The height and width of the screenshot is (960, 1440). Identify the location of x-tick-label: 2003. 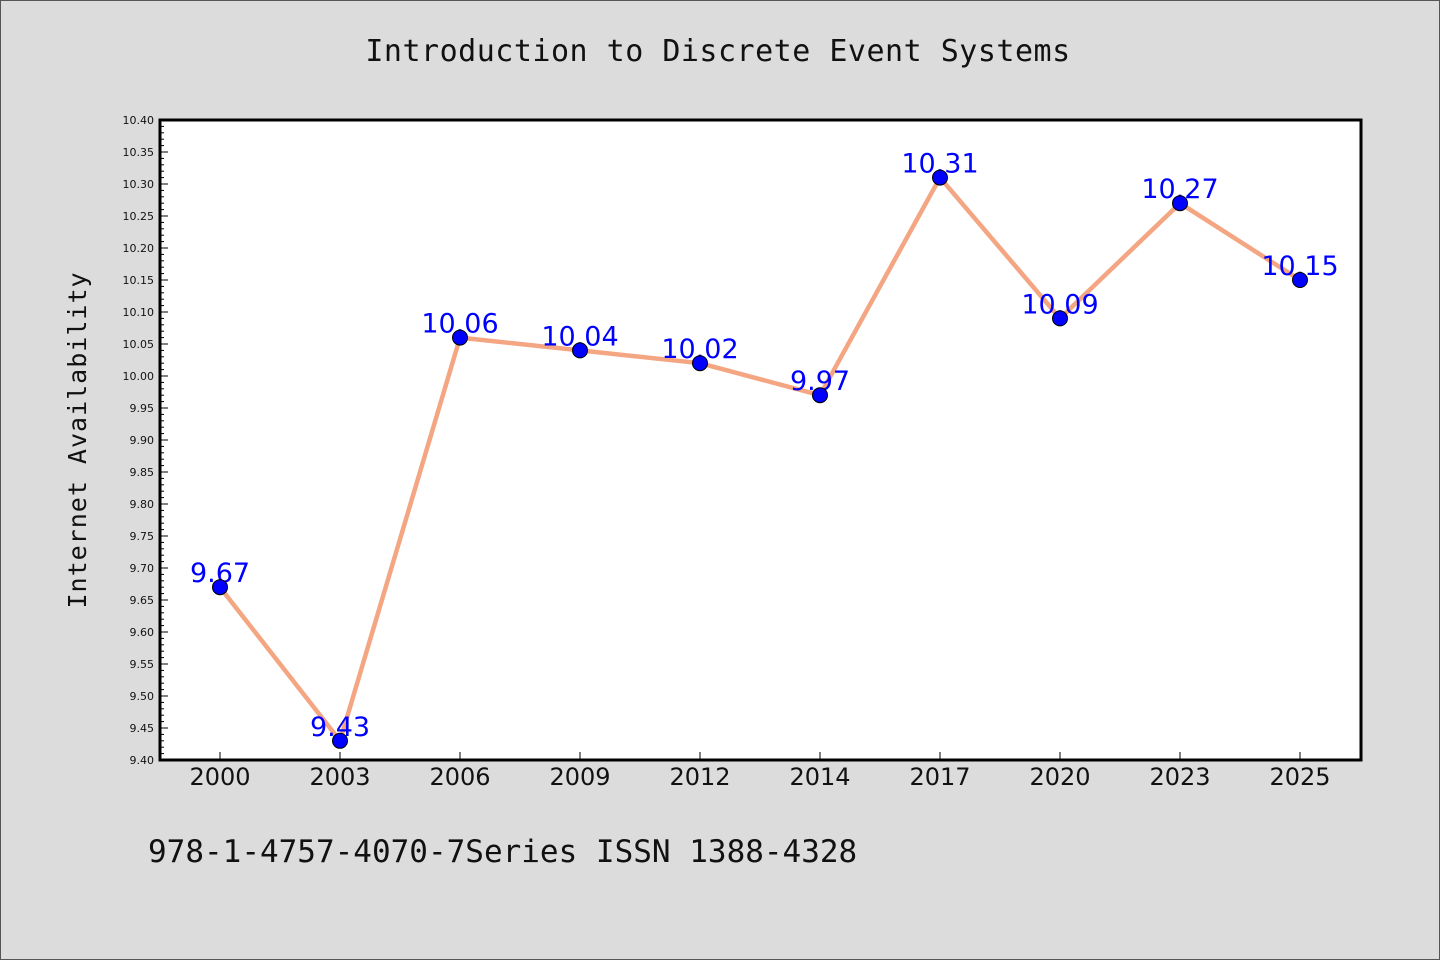
(339, 777).